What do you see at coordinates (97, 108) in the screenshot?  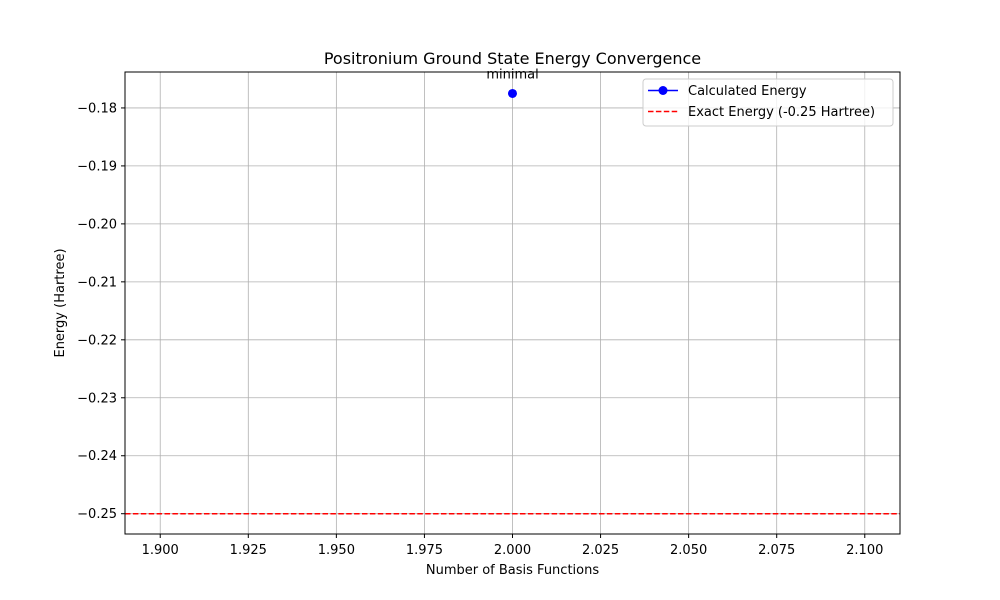 I see `y-tick-label: −0.18` at bounding box center [97, 108].